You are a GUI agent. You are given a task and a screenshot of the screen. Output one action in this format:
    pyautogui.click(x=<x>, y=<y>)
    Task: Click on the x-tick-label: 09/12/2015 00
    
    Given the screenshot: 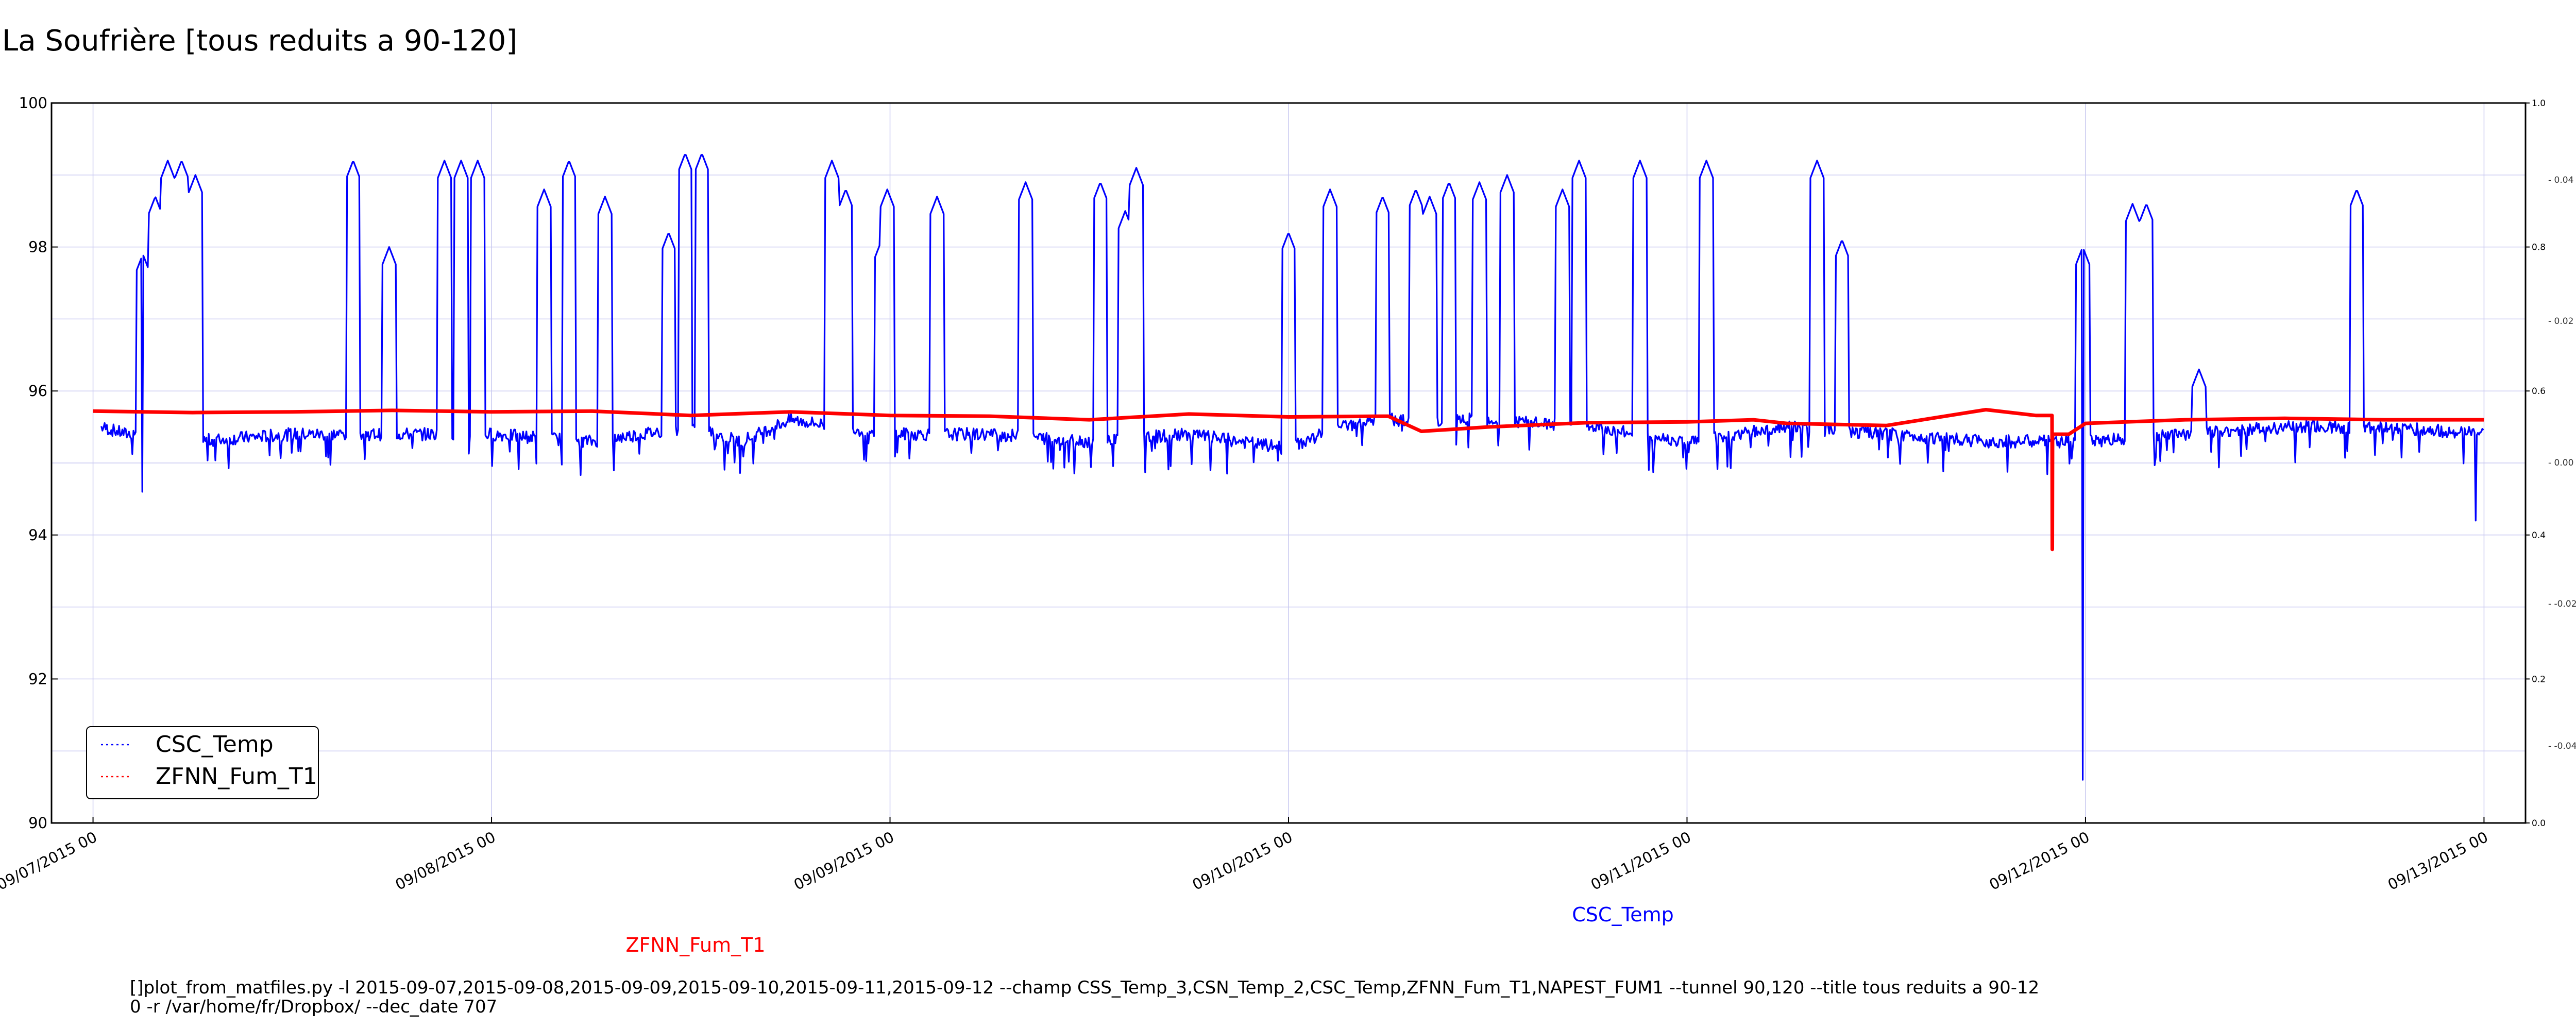 What is the action you would take?
    pyautogui.click(x=2039, y=861)
    